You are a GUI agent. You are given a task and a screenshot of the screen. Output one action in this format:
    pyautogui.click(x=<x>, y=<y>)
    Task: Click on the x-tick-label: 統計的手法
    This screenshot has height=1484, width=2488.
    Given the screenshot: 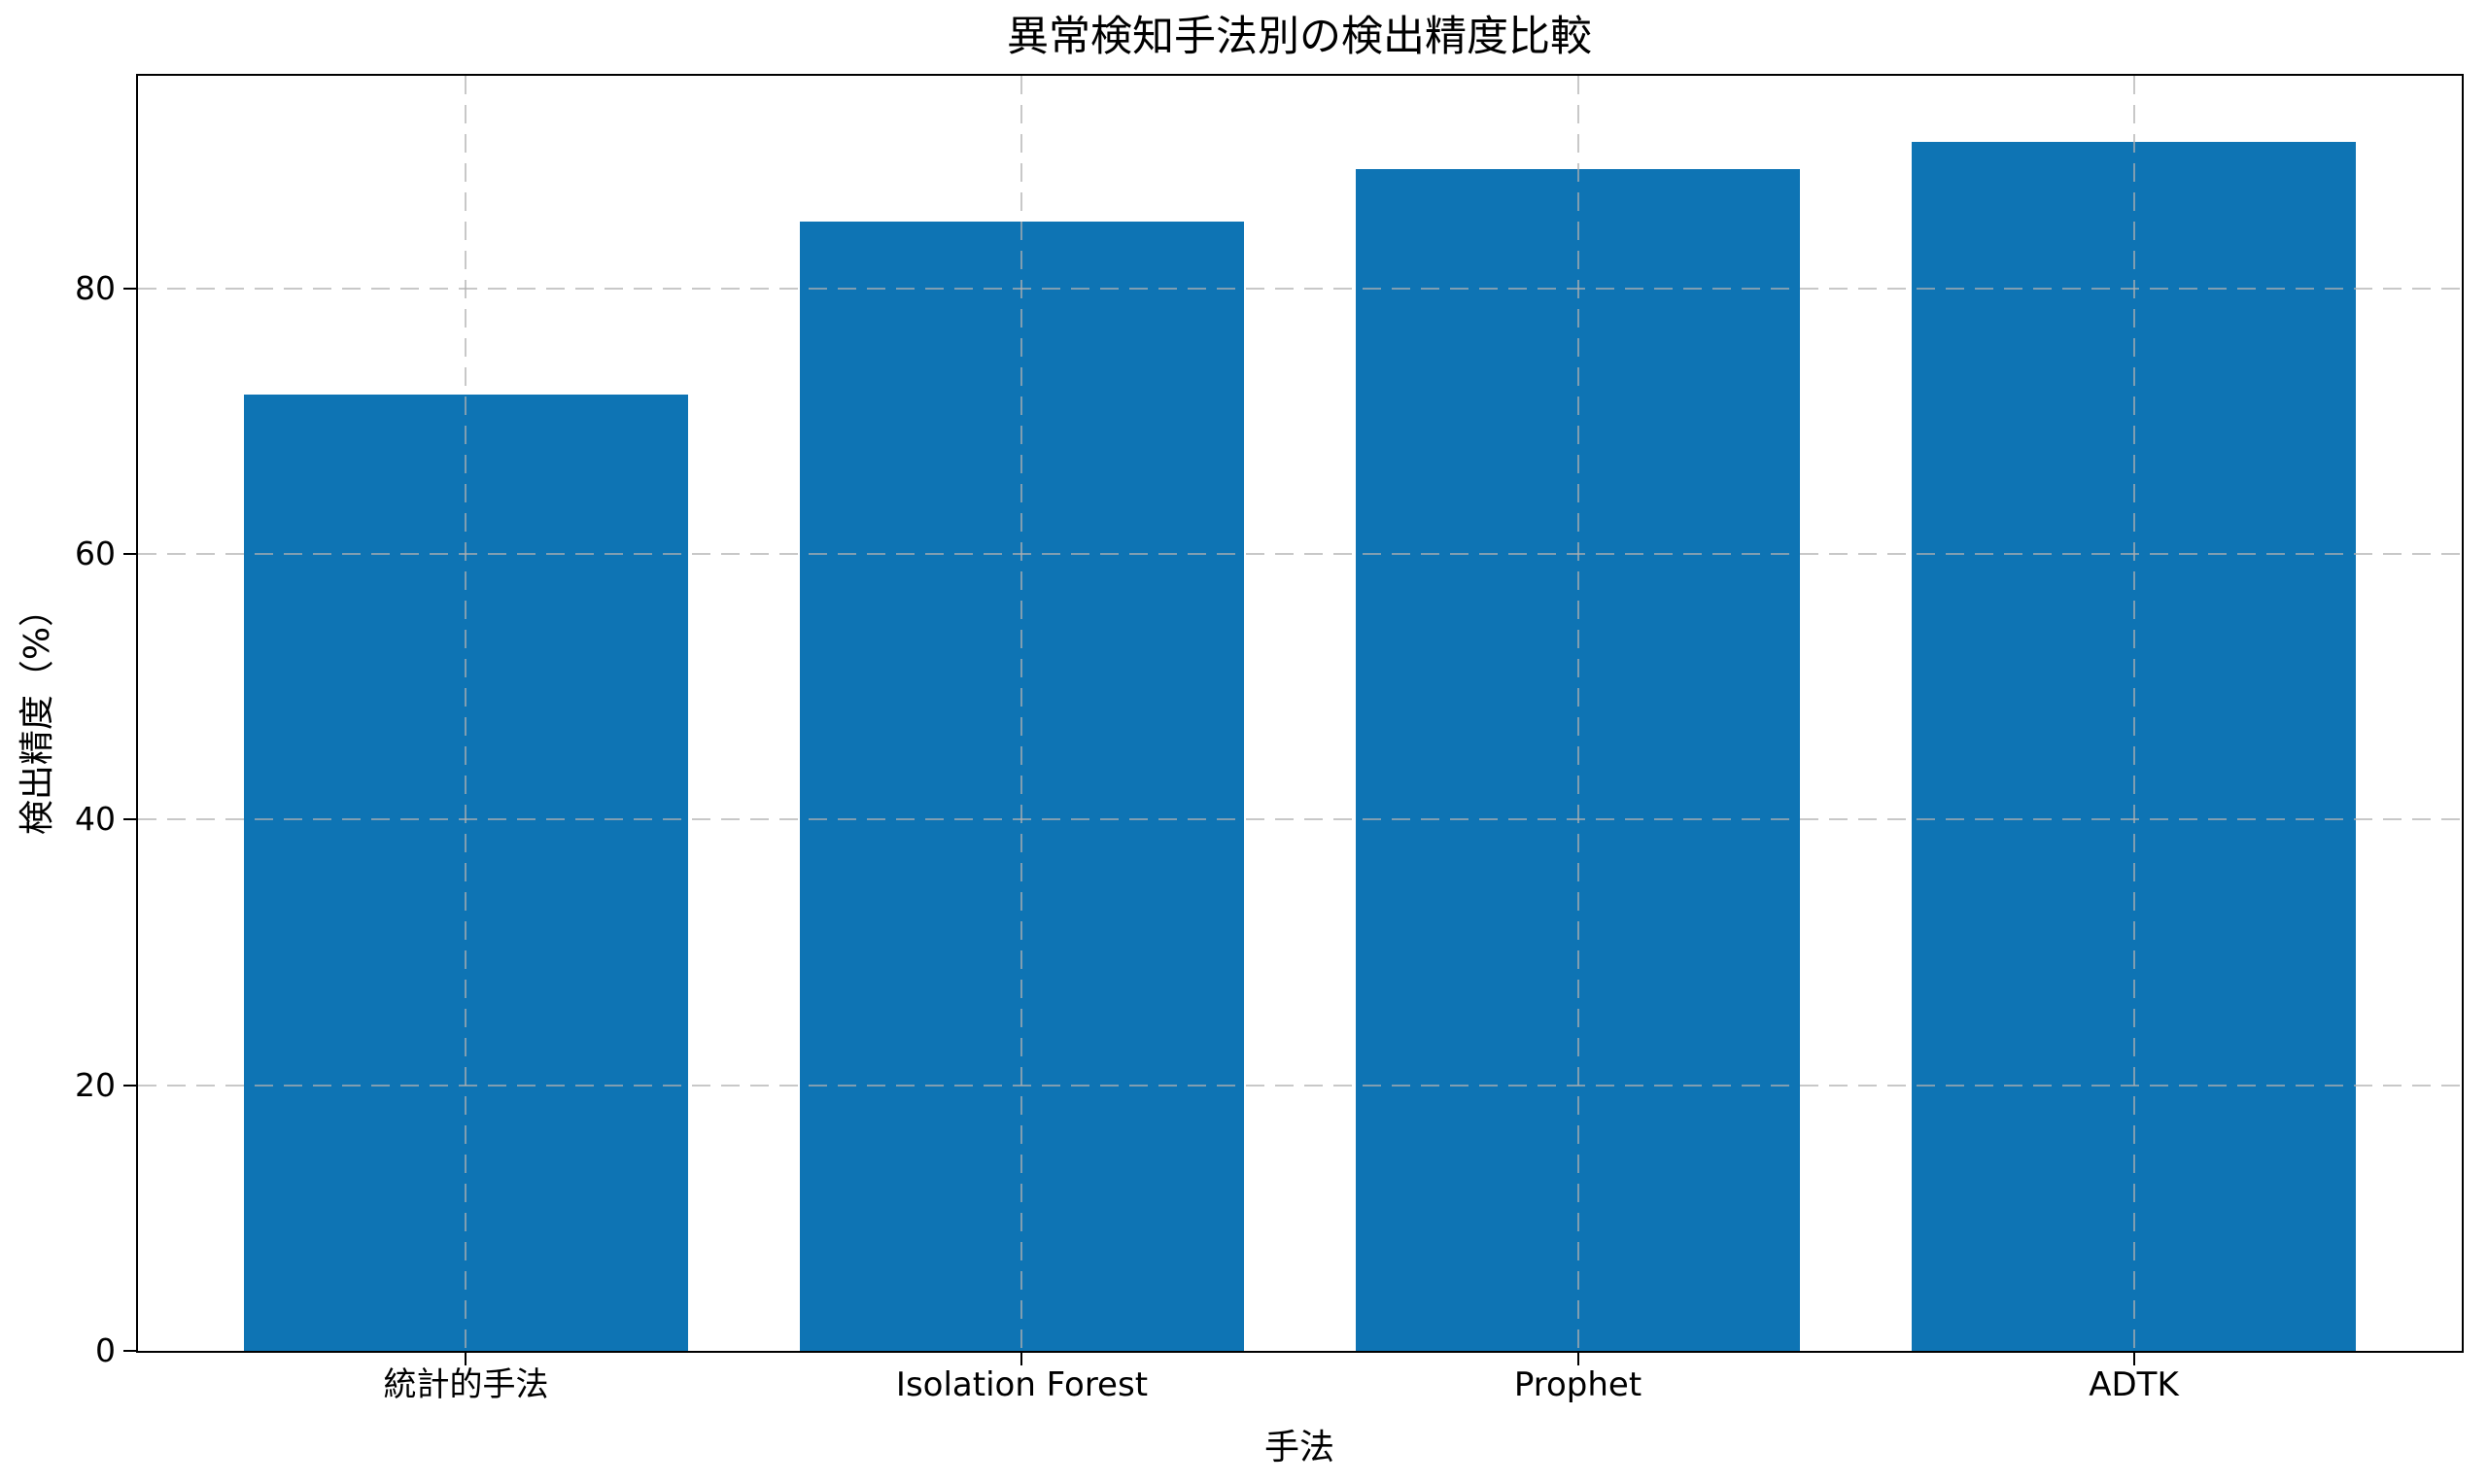 What is the action you would take?
    pyautogui.click(x=466, y=1384)
    